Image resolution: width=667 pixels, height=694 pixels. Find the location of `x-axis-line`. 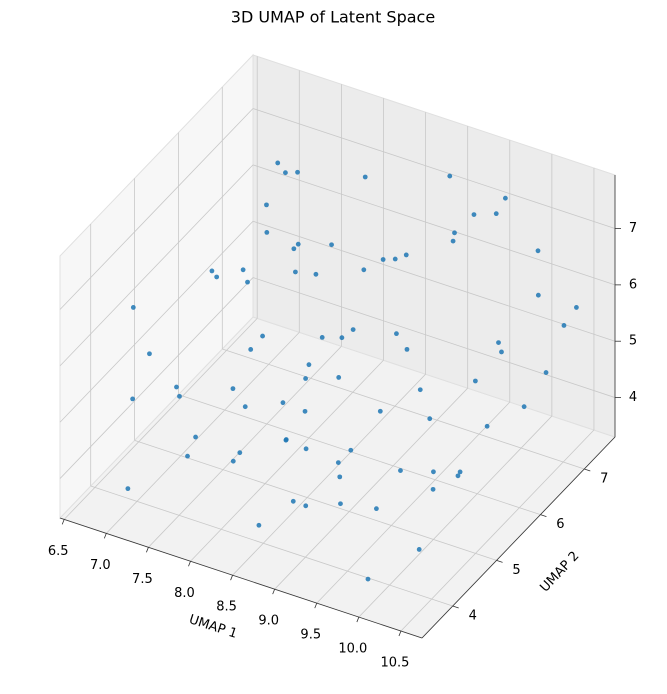

x-axis-line is located at coordinates (241, 578).